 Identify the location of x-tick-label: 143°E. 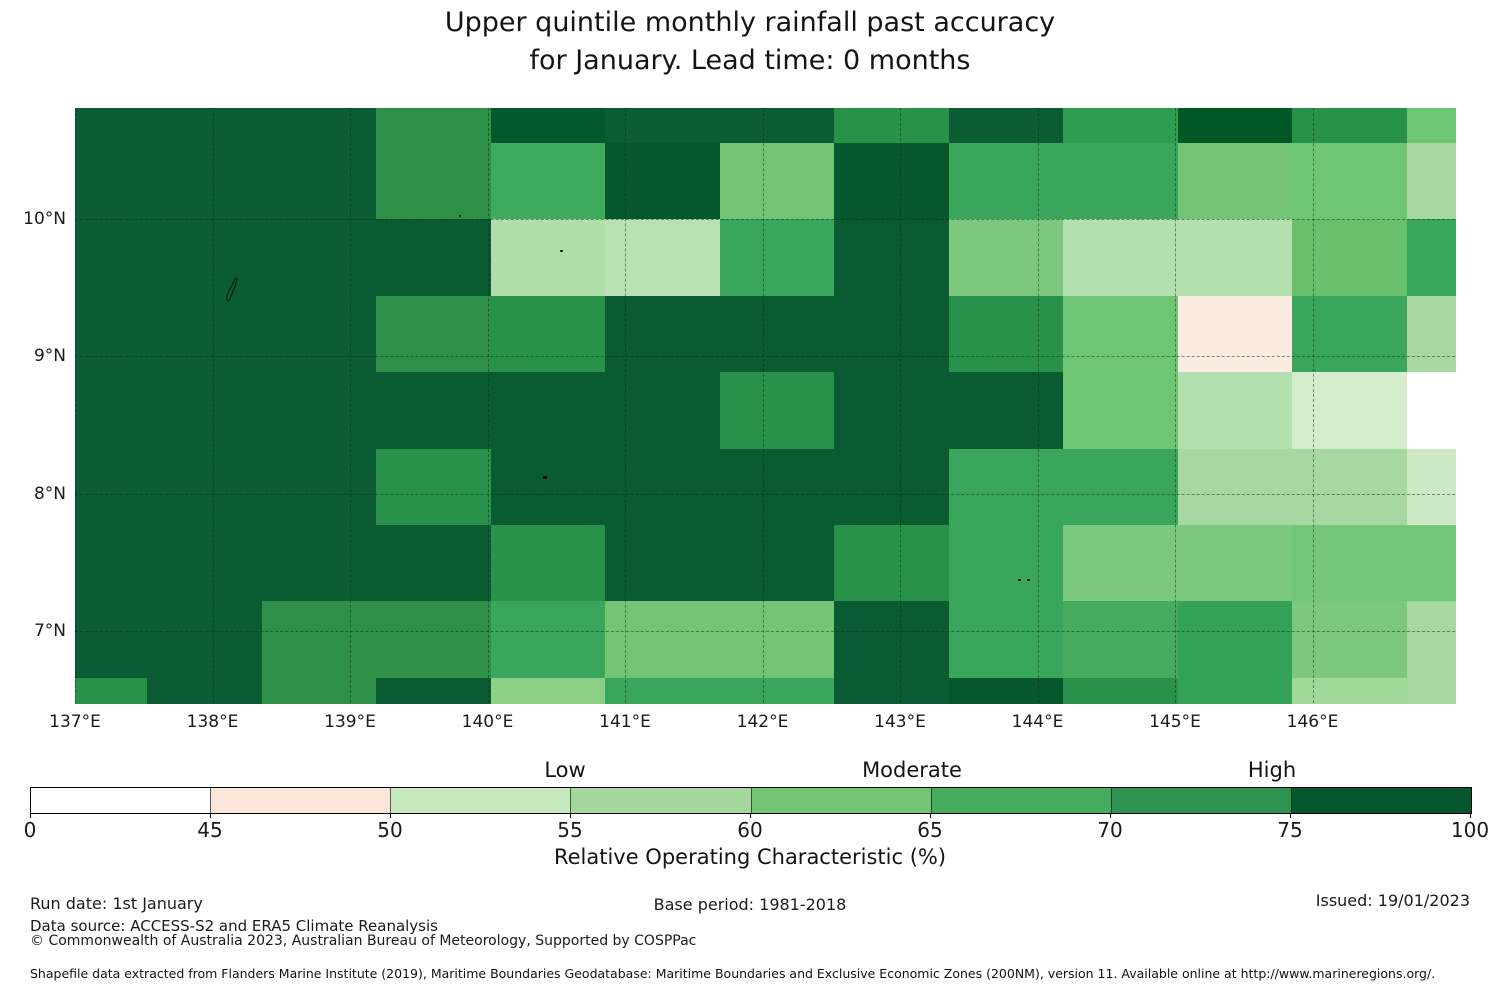
(900, 722).